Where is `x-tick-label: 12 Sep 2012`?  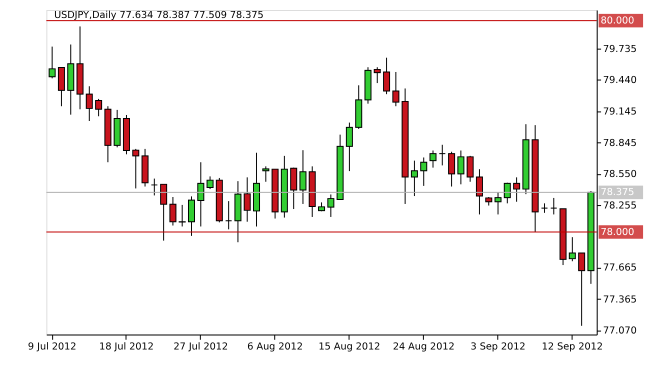
x-tick-label: 12 Sep 2012 is located at coordinates (572, 346).